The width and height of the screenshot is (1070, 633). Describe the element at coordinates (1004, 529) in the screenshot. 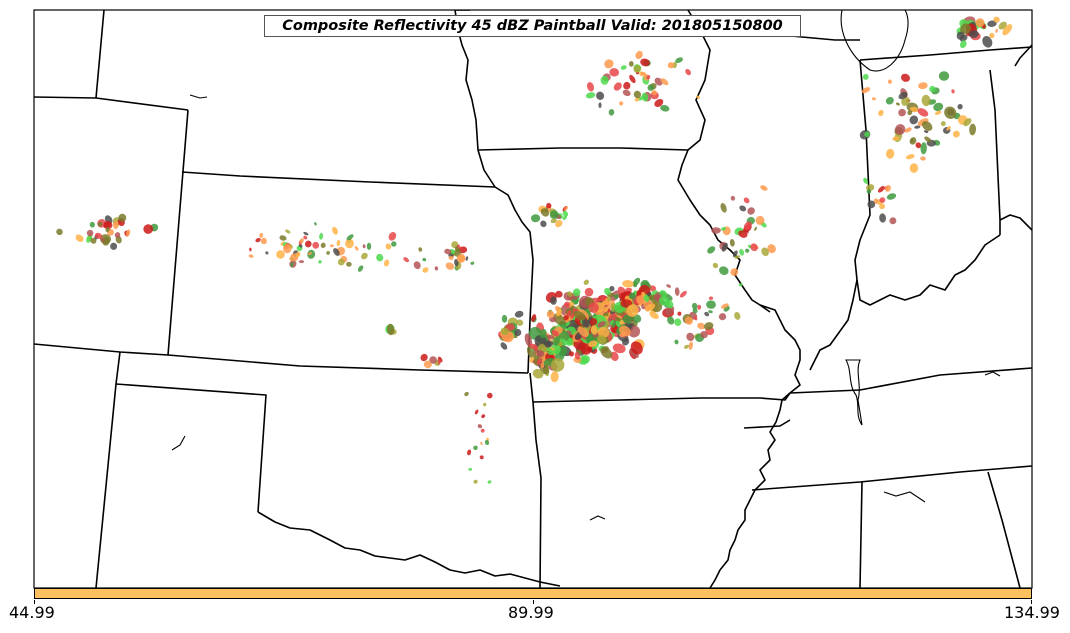

I see `border-al-ga` at that location.